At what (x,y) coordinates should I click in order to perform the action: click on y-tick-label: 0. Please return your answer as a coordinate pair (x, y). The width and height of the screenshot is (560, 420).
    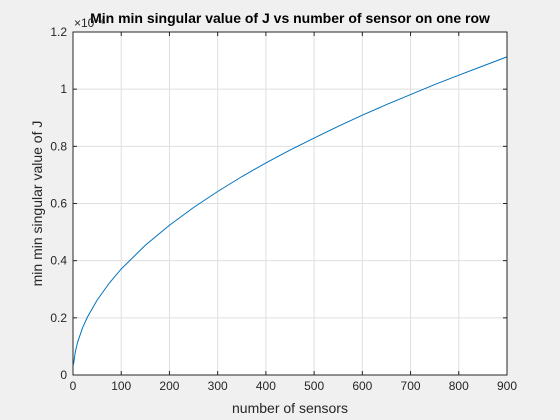
    Looking at the image, I should click on (63, 375).